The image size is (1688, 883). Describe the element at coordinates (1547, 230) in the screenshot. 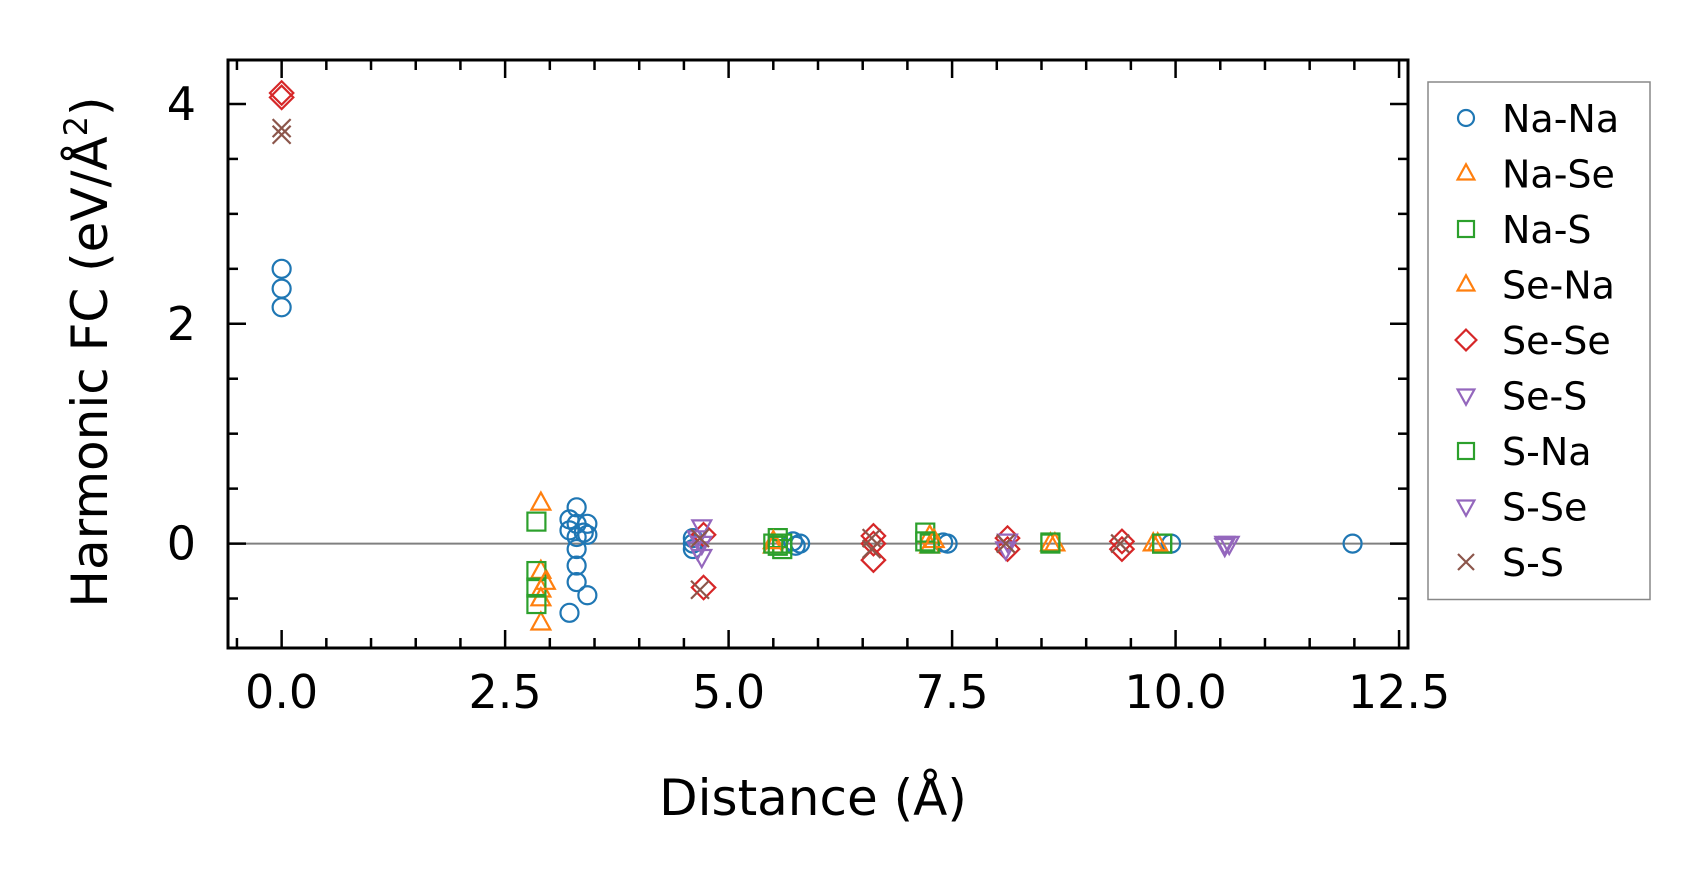

I see `legend-label: Na-S` at that location.